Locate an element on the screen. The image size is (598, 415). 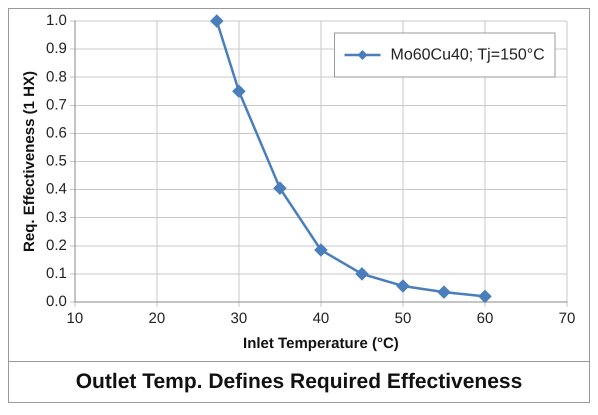
x-tick-label: 20 is located at coordinates (157, 319).